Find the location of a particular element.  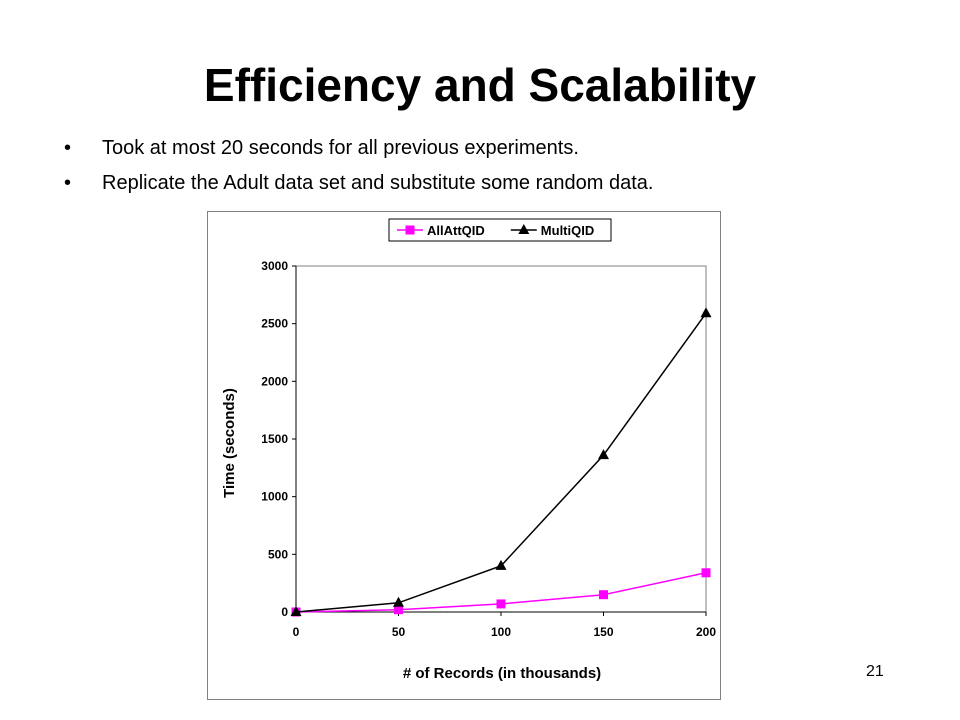

slide-title: Efficiency and Scalability is located at coordinates (480, 85).